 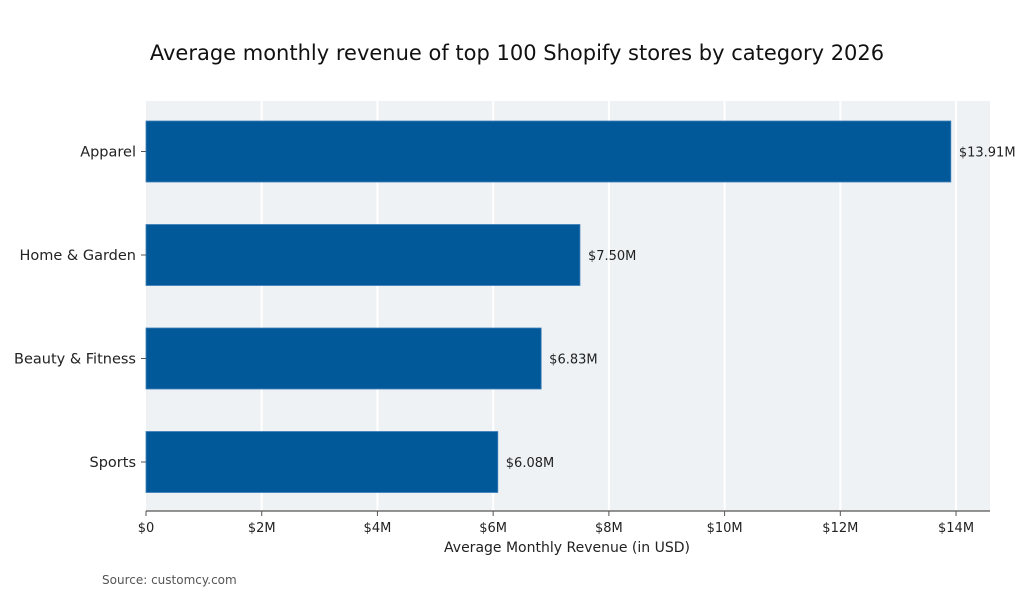 What do you see at coordinates (262, 528) in the screenshot?
I see `x-tick-label: $2M` at bounding box center [262, 528].